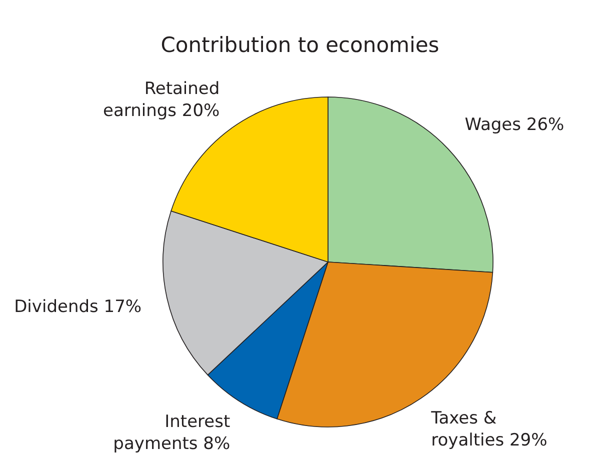 The image size is (602, 461). What do you see at coordinates (171, 433) in the screenshot?
I see `slice-label: Interest payments 8%` at bounding box center [171, 433].